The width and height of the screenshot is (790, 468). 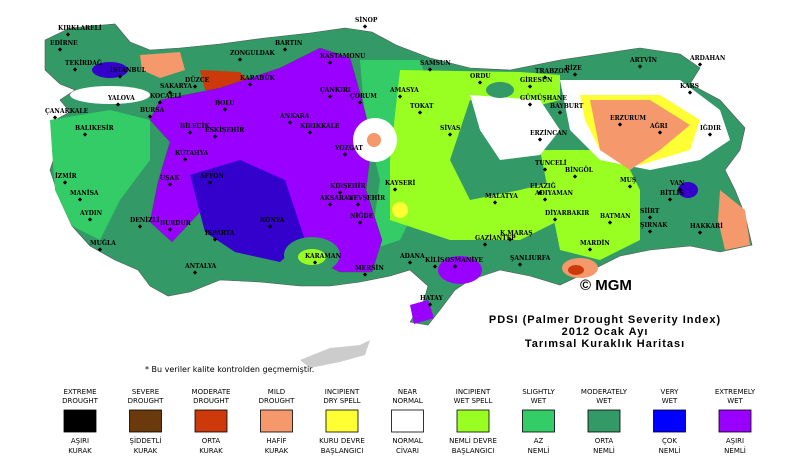 I want to click on region-slightly-wet, so click(x=312, y=257).